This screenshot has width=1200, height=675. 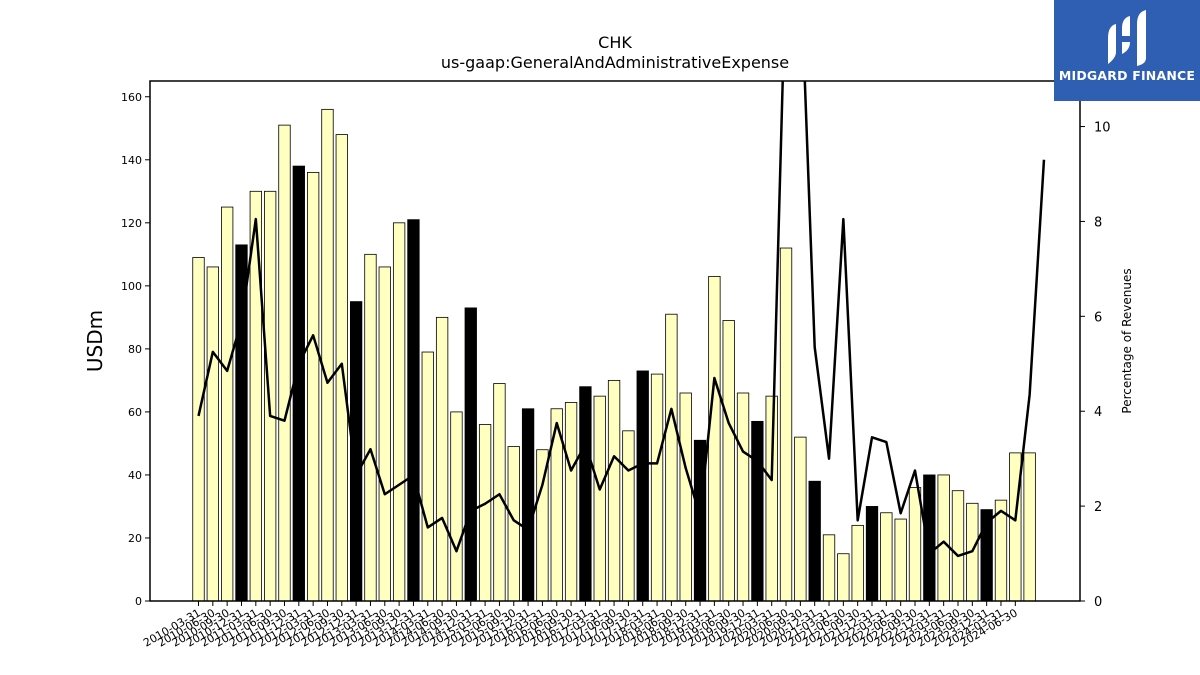 I want to click on y-tick-label: 80, so click(x=135, y=349).